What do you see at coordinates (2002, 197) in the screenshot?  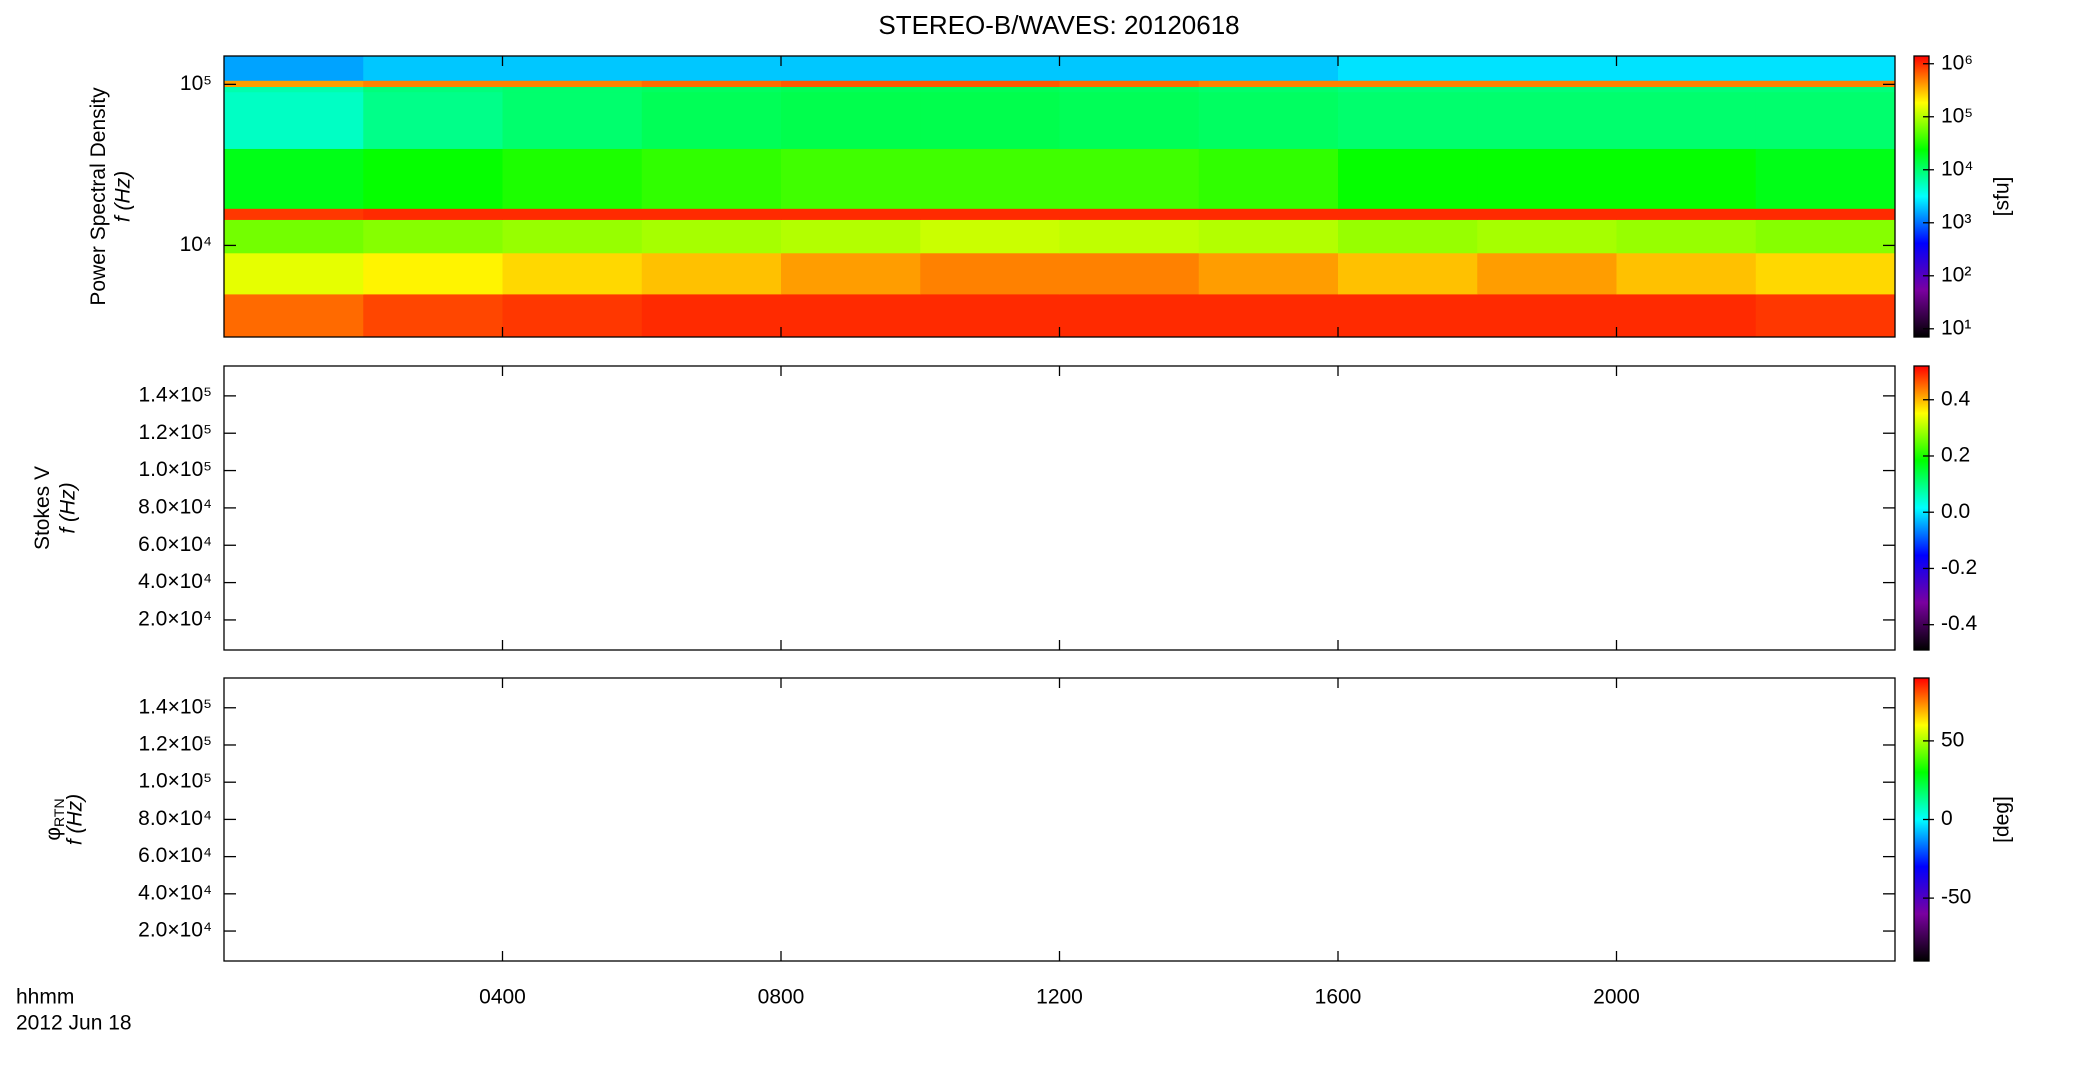 I see `colorbar-label: [sfu]` at bounding box center [2002, 197].